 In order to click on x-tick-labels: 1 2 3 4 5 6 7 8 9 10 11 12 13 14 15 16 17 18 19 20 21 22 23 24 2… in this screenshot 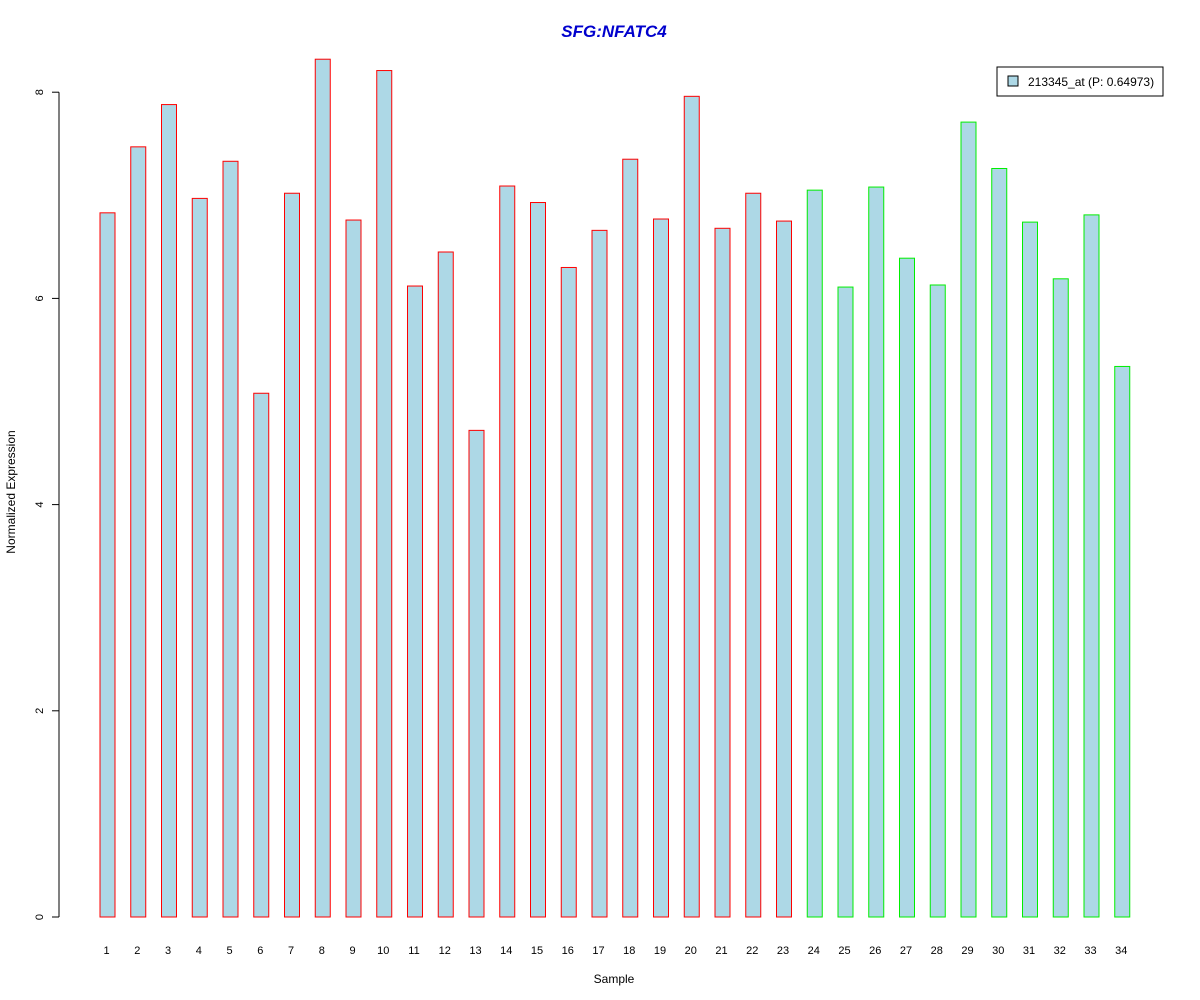, I will do `click(615, 951)`.